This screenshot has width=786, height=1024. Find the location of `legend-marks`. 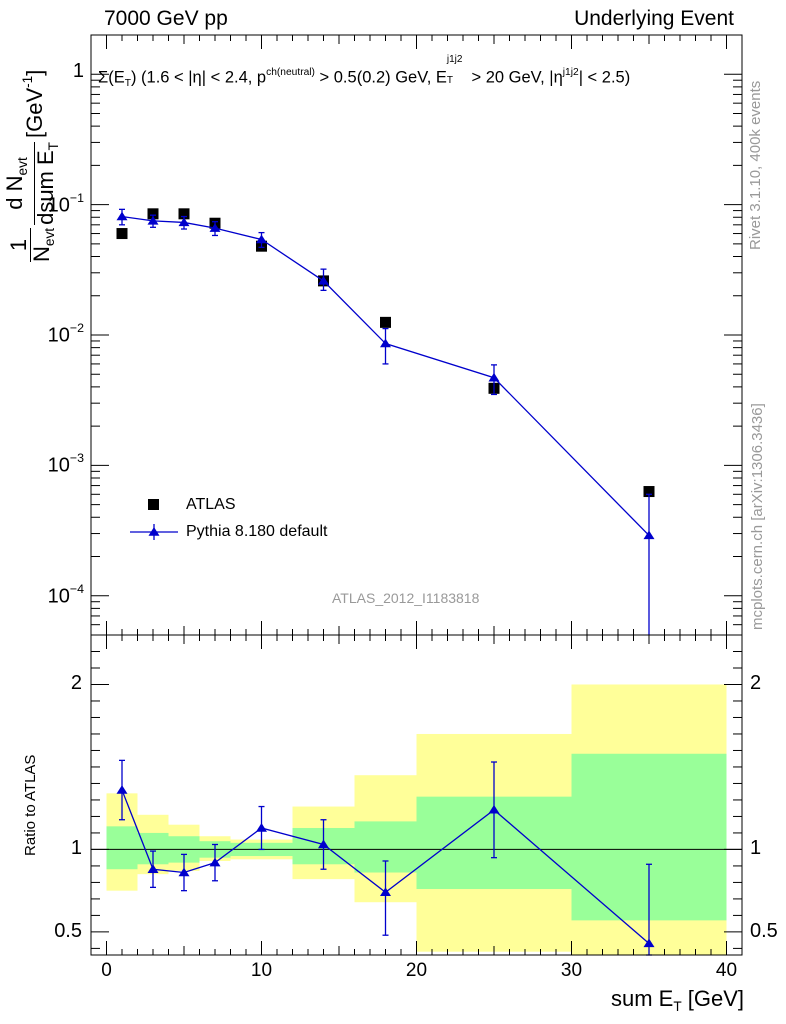

legend-marks is located at coordinates (154, 519).